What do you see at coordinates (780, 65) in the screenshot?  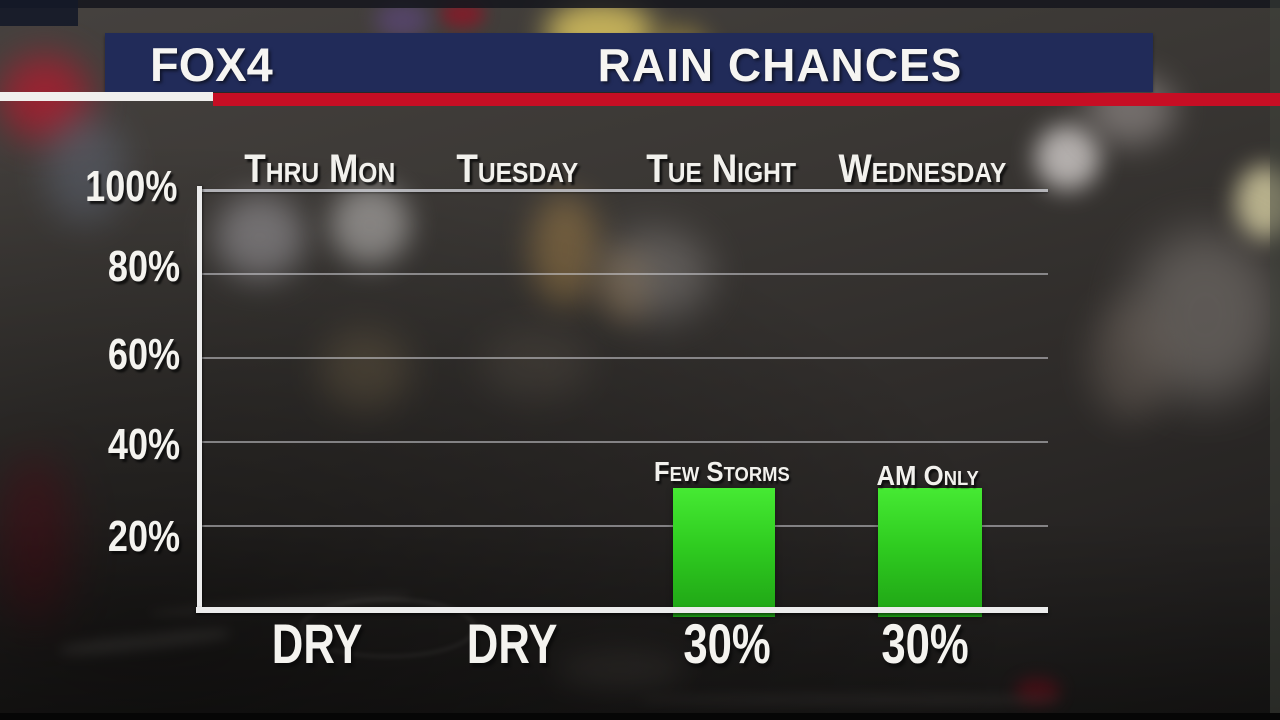 I see `banner-title: RAIN CHANCES` at bounding box center [780, 65].